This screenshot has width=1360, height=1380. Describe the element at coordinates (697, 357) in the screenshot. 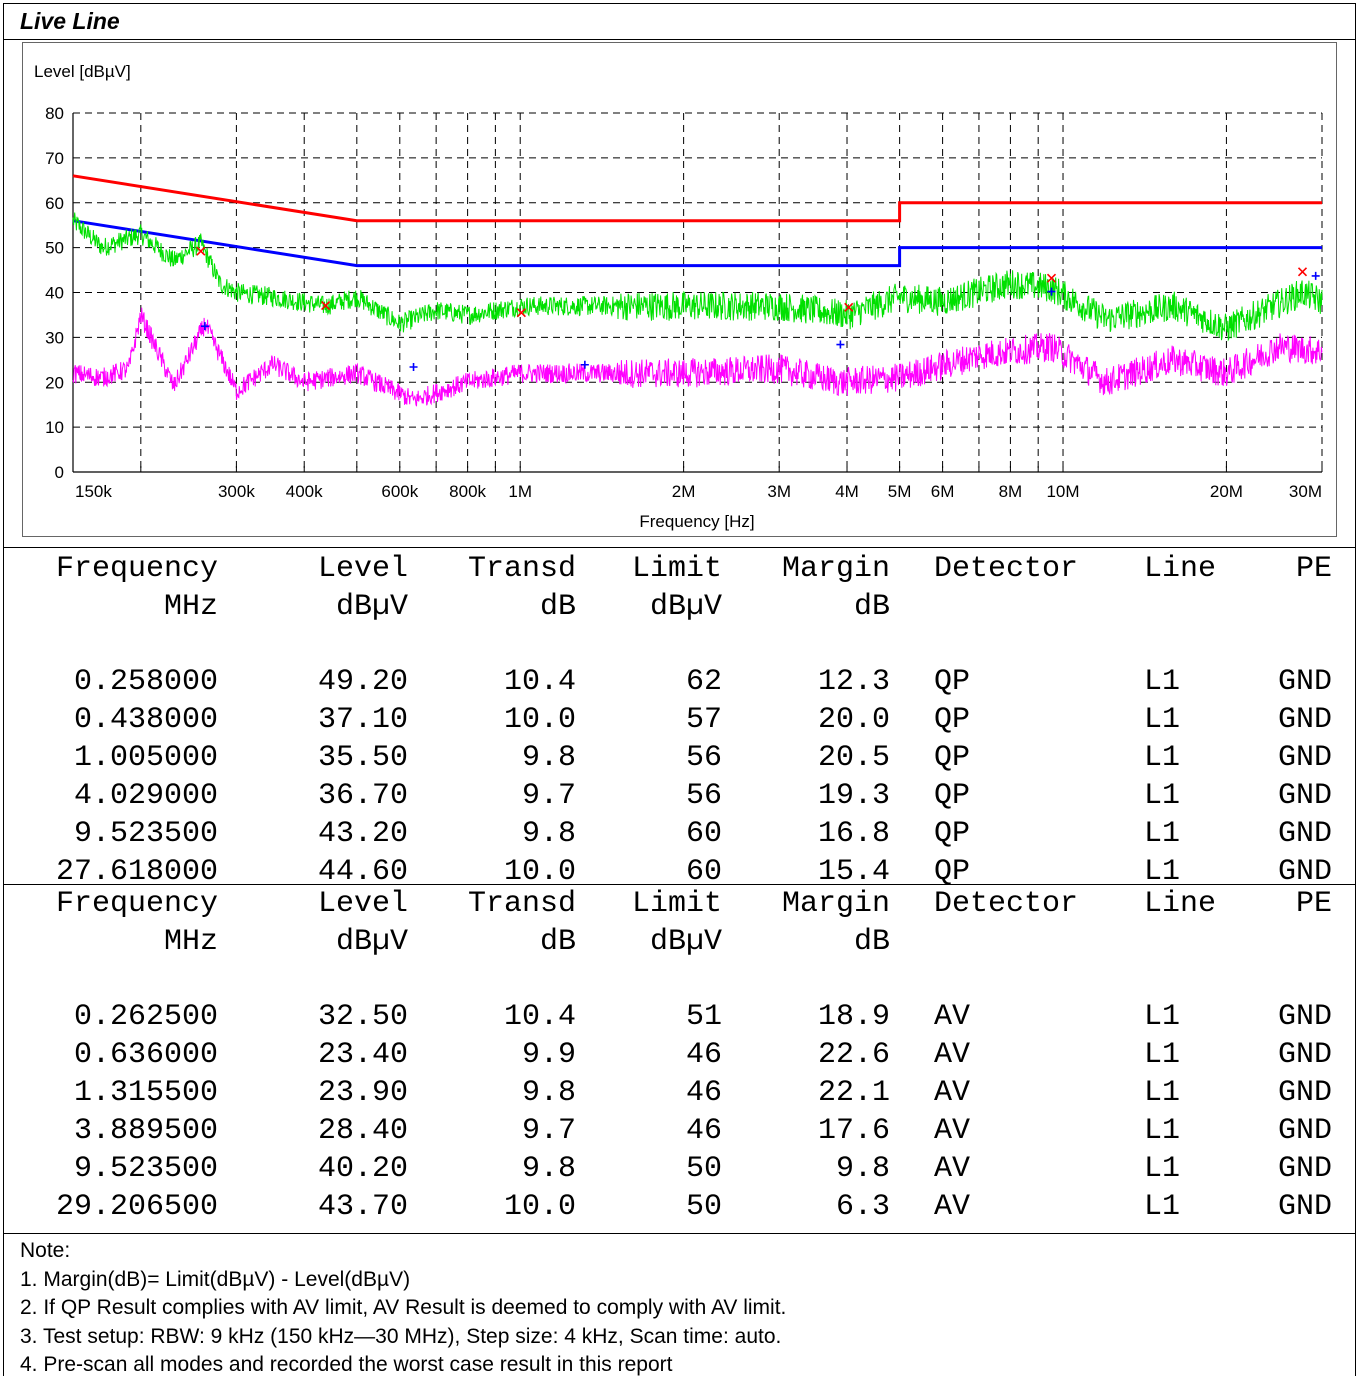

I see `trace-av_trace` at that location.